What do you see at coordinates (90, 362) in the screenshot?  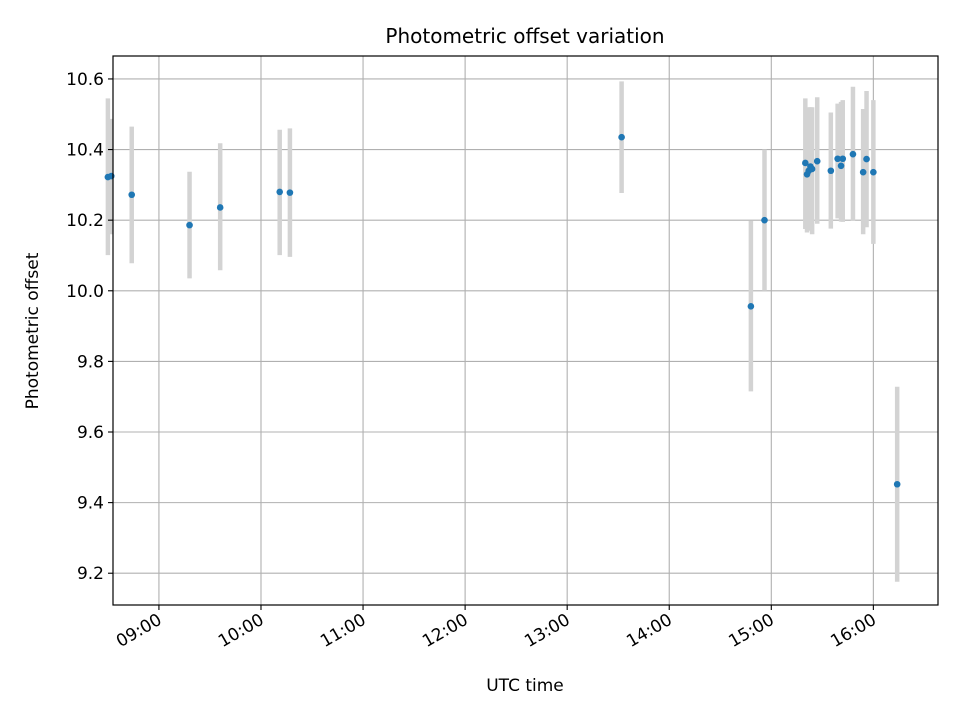 I see `y-tick-label: 9.8` at bounding box center [90, 362].